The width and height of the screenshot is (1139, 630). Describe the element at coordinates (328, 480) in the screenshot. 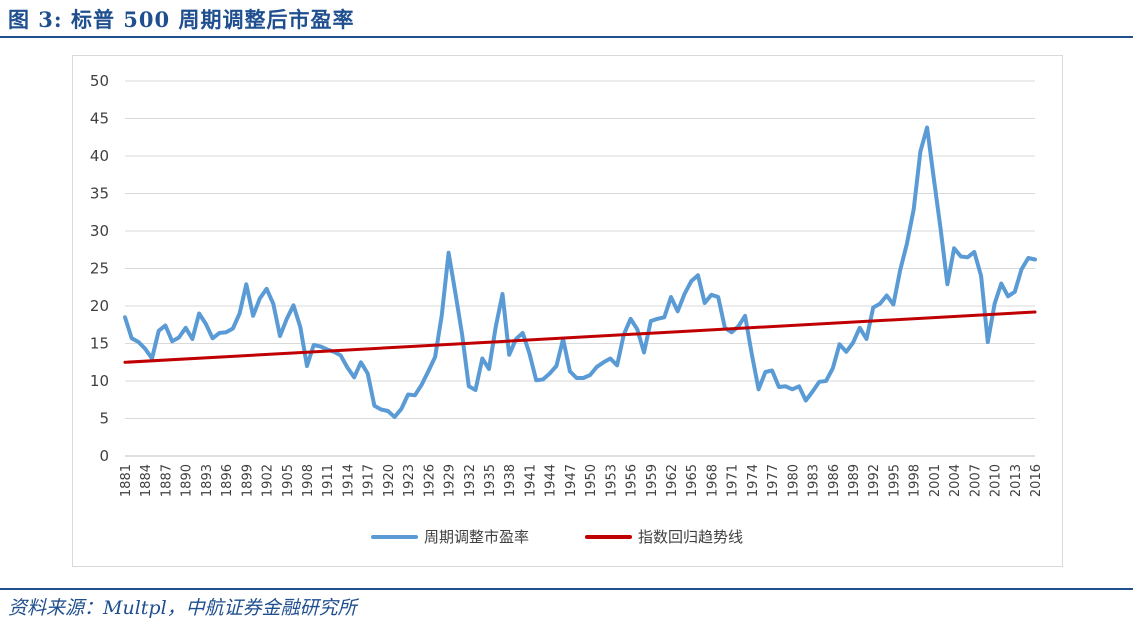

I see `x-tick-label: 1911` at that location.